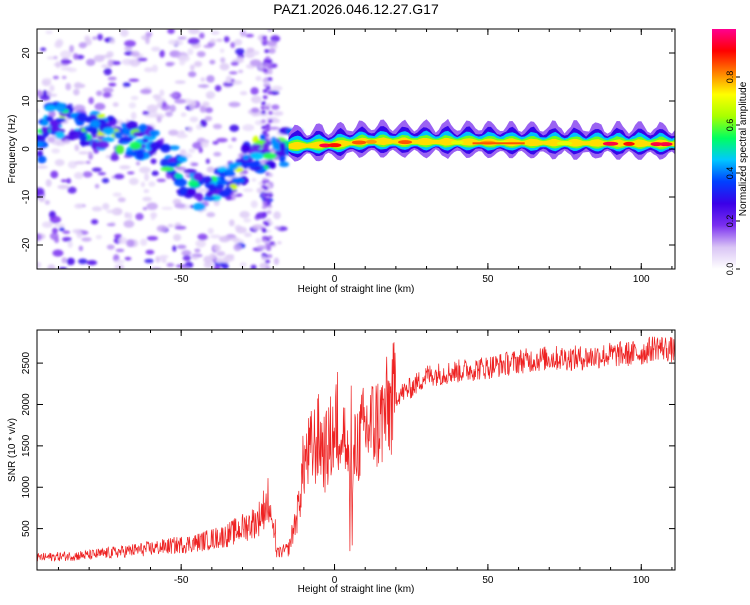 The height and width of the screenshot is (605, 750). I want to click on y-tick-label: -20, so click(26, 244).